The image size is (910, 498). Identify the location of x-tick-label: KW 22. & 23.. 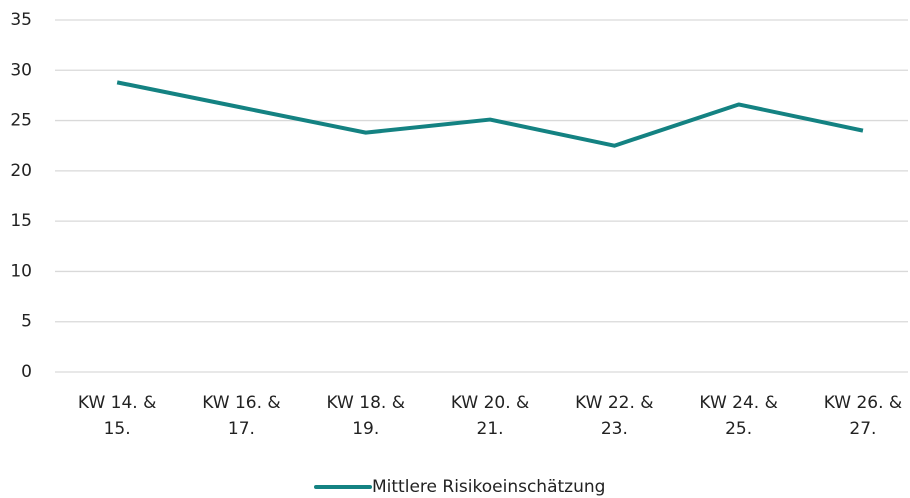
(614, 416).